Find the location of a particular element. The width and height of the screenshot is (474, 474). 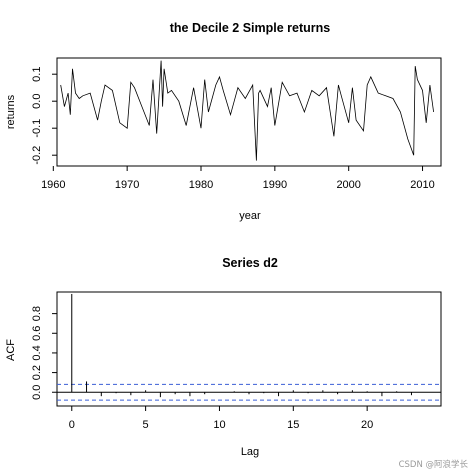

chart2-title: Series d2 is located at coordinates (250, 263).